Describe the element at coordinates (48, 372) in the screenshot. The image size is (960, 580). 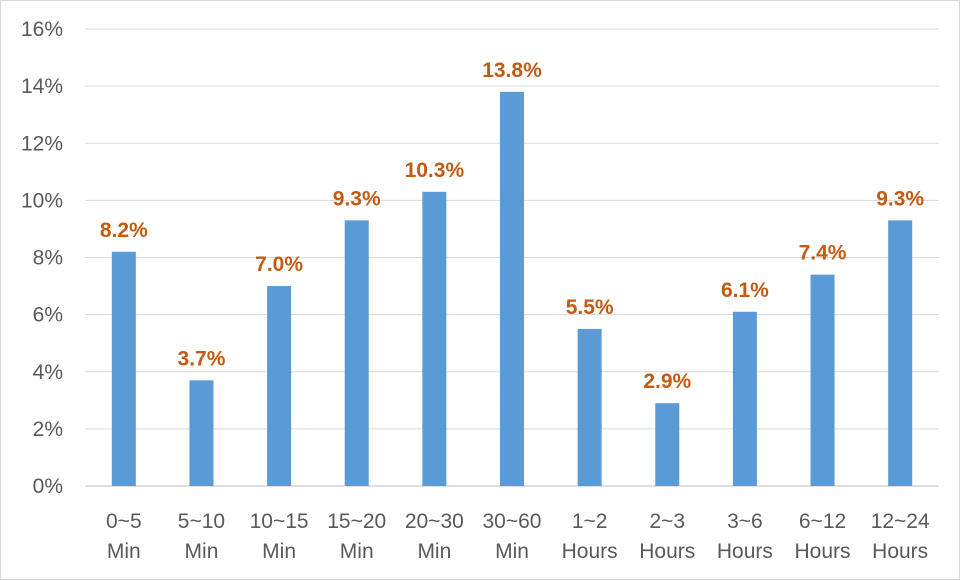
I see `y-tick-label: 4%` at that location.